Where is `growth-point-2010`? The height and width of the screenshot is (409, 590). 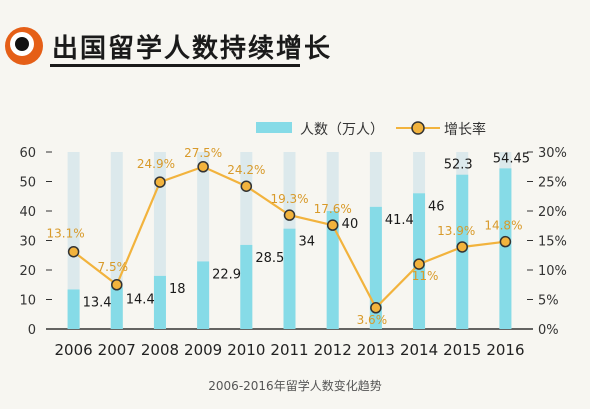
growth-point-2010 is located at coordinates (246, 186).